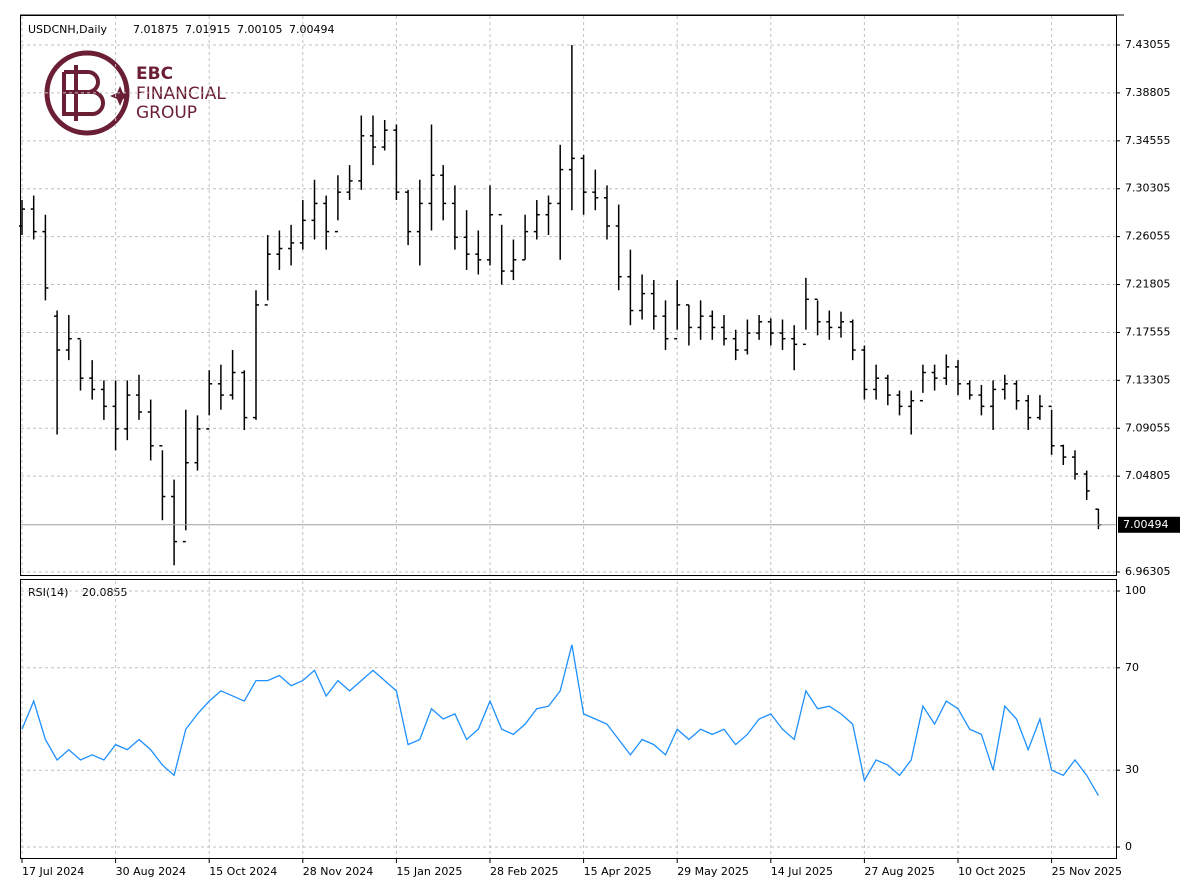 The height and width of the screenshot is (896, 1200). What do you see at coordinates (105, 592) in the screenshot?
I see `rsi-last: 20.0855` at bounding box center [105, 592].